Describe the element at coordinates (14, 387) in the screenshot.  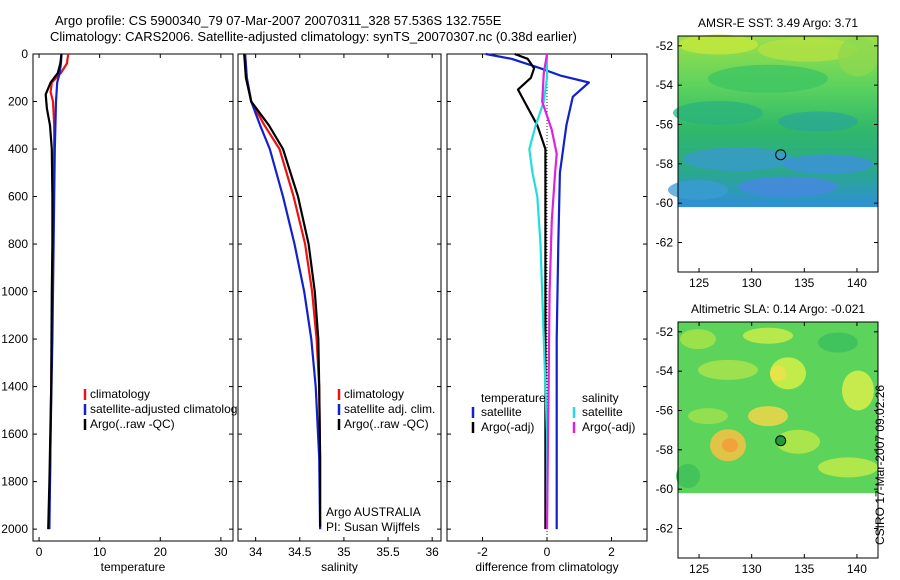
I see `y-tick-label: 1400` at that location.